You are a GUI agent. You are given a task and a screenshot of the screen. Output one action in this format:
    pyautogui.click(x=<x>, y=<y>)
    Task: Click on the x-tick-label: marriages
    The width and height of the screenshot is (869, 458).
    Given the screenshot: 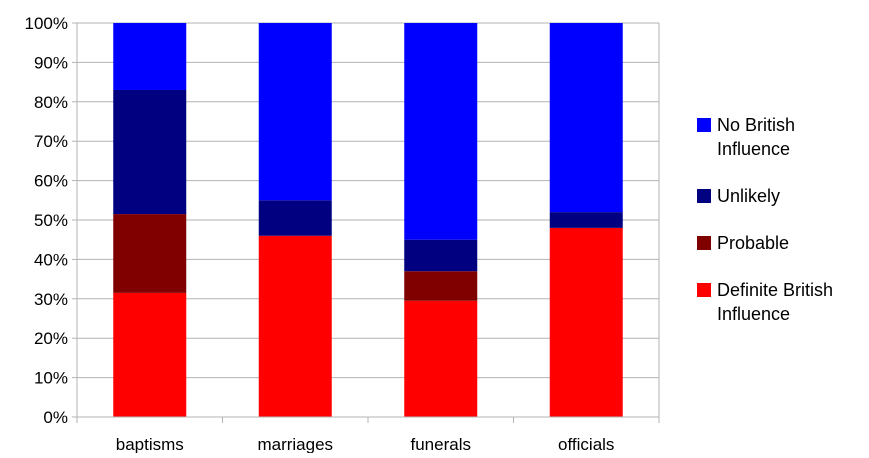 What is the action you would take?
    pyautogui.click(x=295, y=444)
    